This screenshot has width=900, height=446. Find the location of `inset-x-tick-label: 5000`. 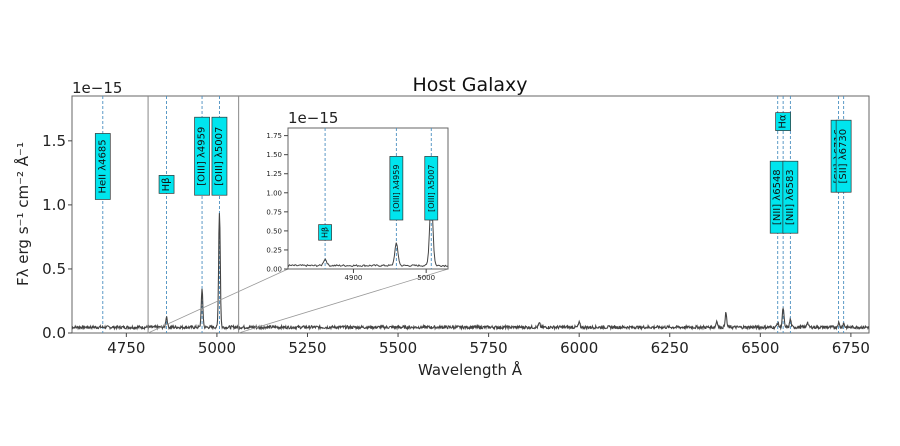

inset-x-tick-label: 5000 is located at coordinates (426, 278).